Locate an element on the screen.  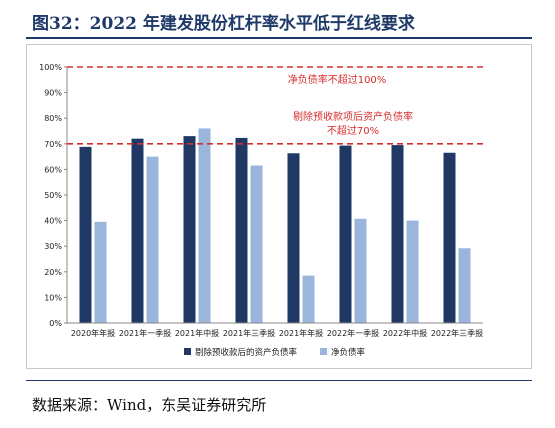
title-bar: 图32：2022 年建发股份杠杆率水平低于红线要求 is located at coordinates (277, 22).